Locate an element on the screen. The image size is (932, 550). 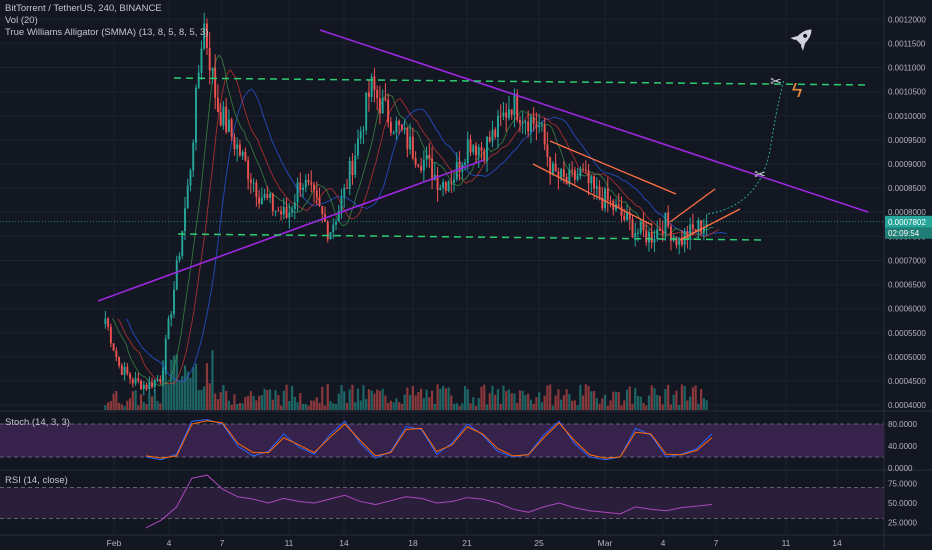
resistance-dashed-line is located at coordinates (521, 81).